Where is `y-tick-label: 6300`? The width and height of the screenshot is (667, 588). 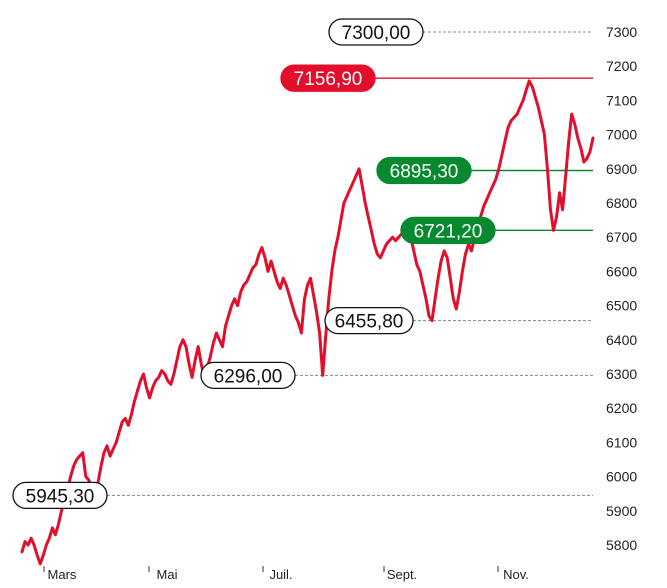 y-tick-label: 6300 is located at coordinates (621, 374).